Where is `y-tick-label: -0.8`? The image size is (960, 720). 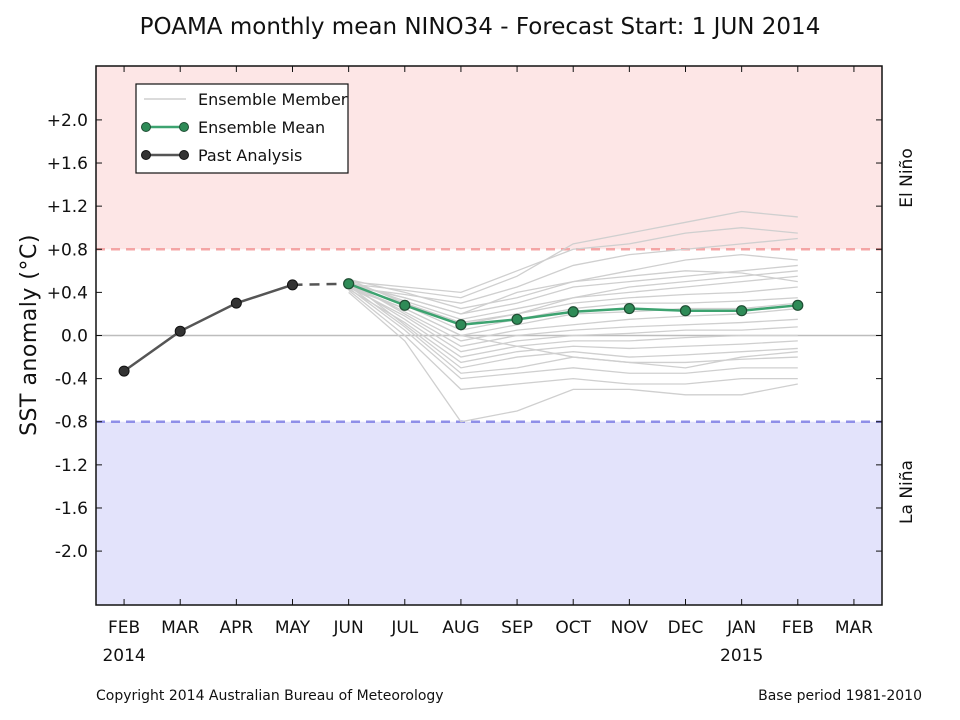 y-tick-label: -0.8 is located at coordinates (71, 423).